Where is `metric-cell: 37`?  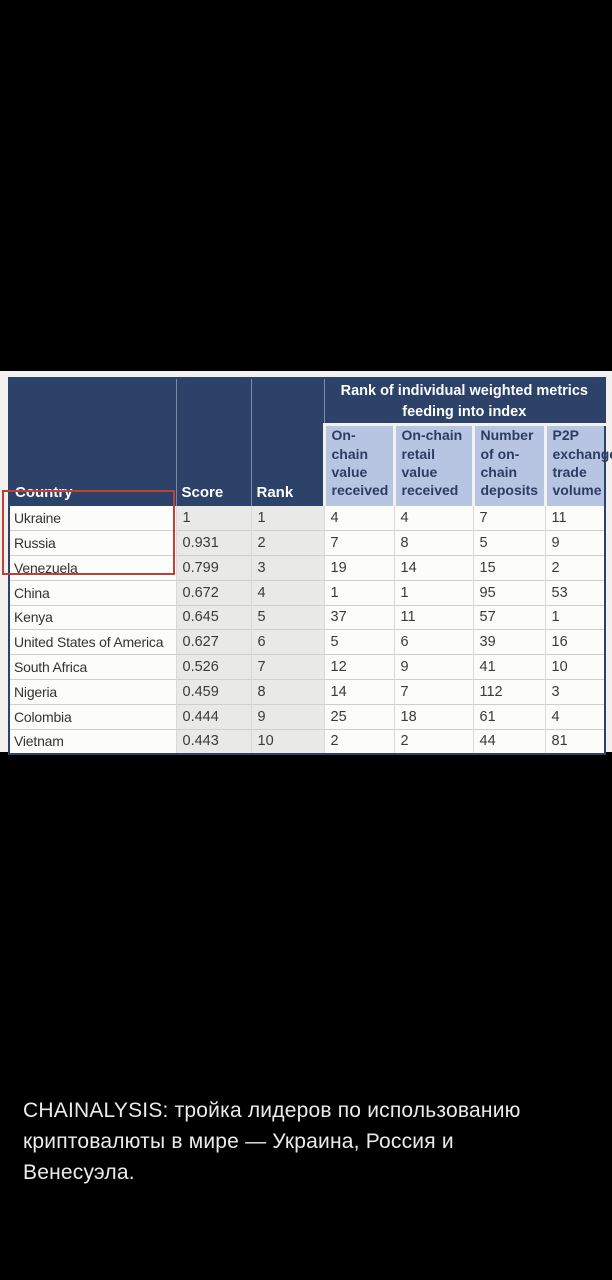 metric-cell: 37 is located at coordinates (358, 617).